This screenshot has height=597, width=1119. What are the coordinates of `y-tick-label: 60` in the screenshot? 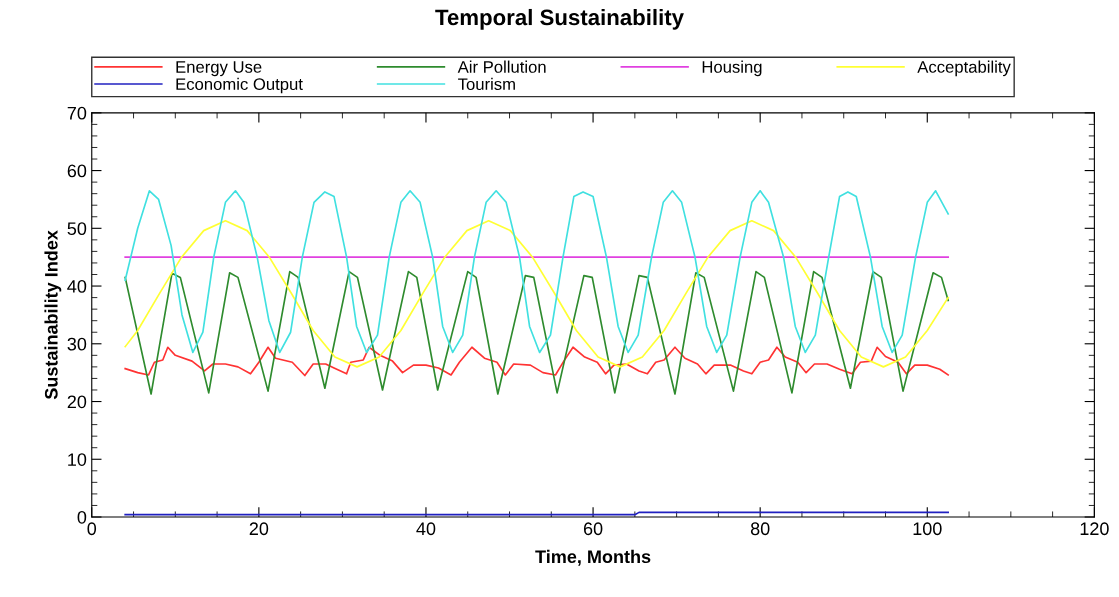 It's located at (77, 171).